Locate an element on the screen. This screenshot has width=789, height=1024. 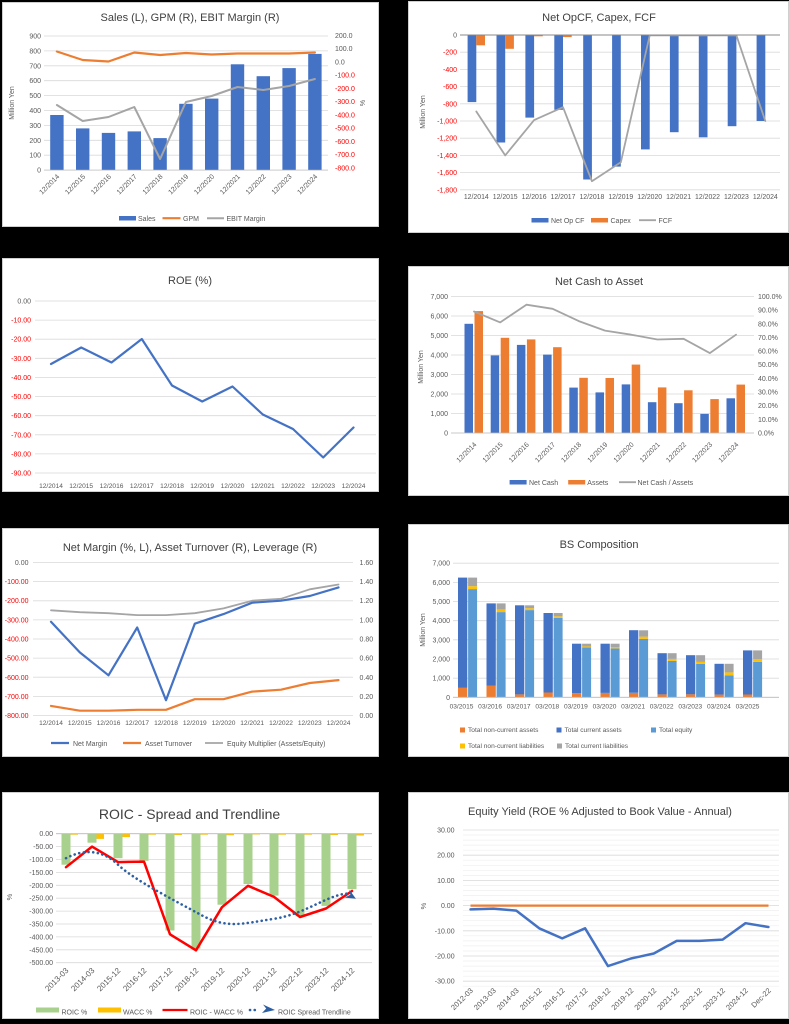
svg-text: Total non-current assets is located at coordinates (503, 730).